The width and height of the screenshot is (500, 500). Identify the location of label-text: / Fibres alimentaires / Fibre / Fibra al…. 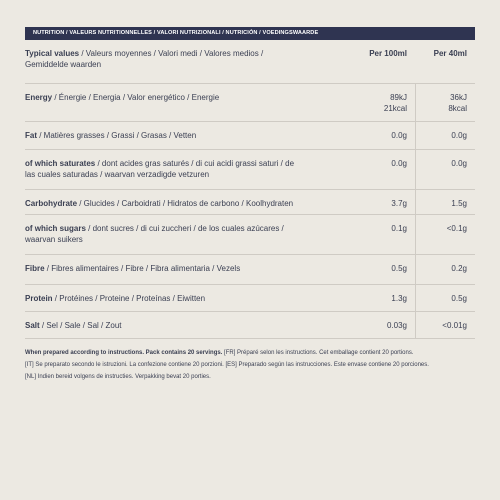
(142, 268).